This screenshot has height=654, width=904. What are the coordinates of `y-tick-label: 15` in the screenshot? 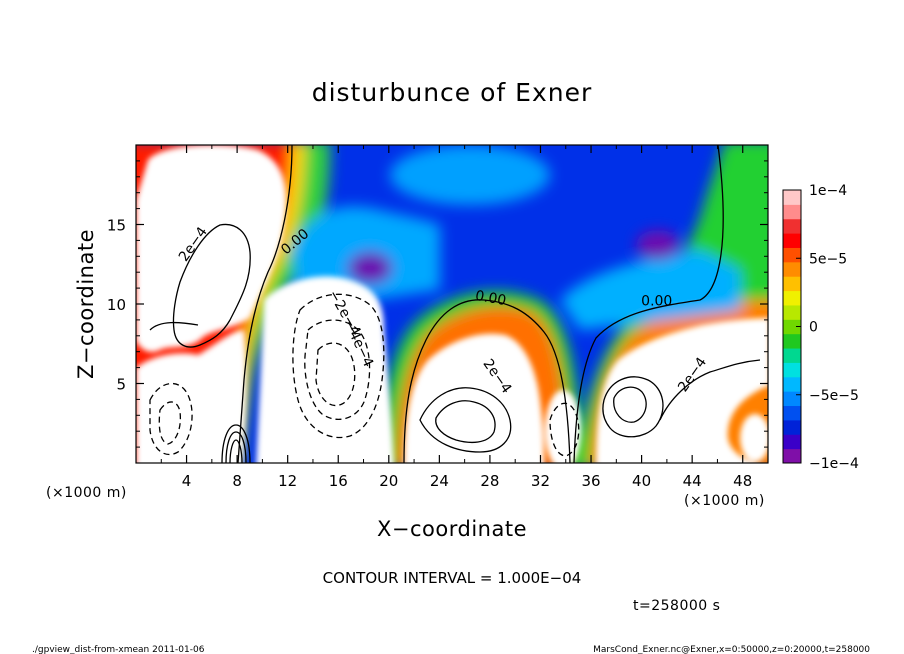 It's located at (116, 226).